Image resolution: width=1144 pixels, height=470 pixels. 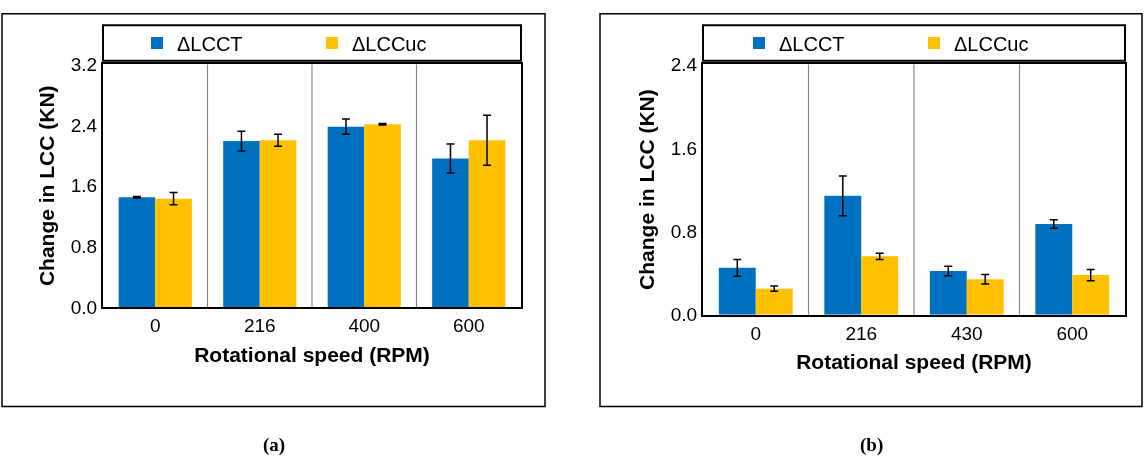 I want to click on x-tick-label: 430, so click(x=966, y=333).